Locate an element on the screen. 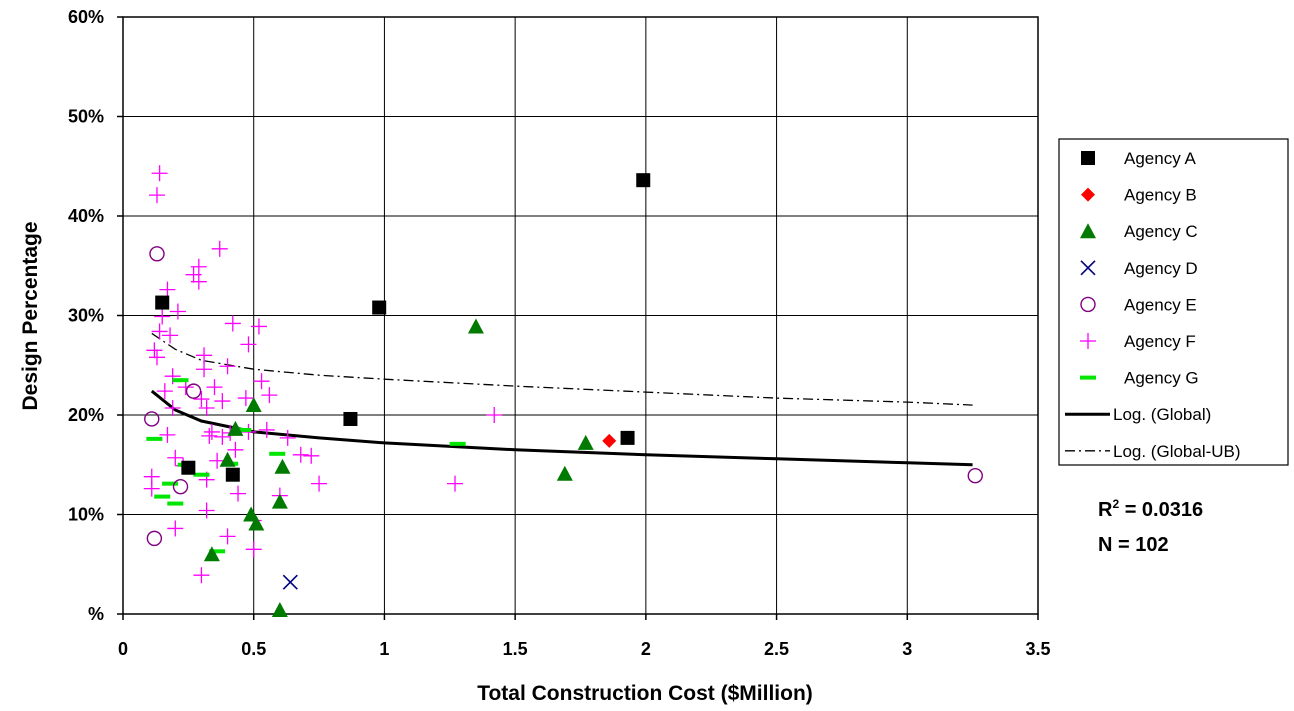  trend-lines is located at coordinates (561, 399).